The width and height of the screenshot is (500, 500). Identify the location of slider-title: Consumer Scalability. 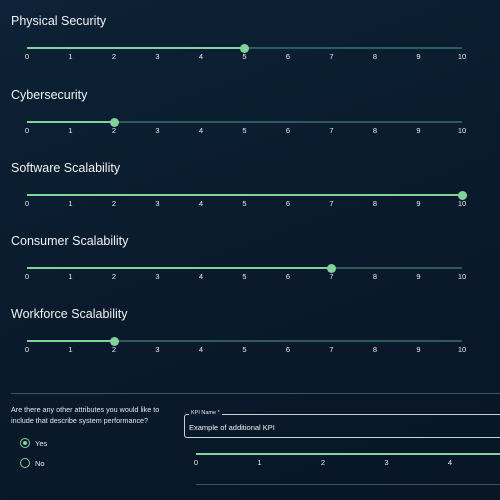
(70, 241).